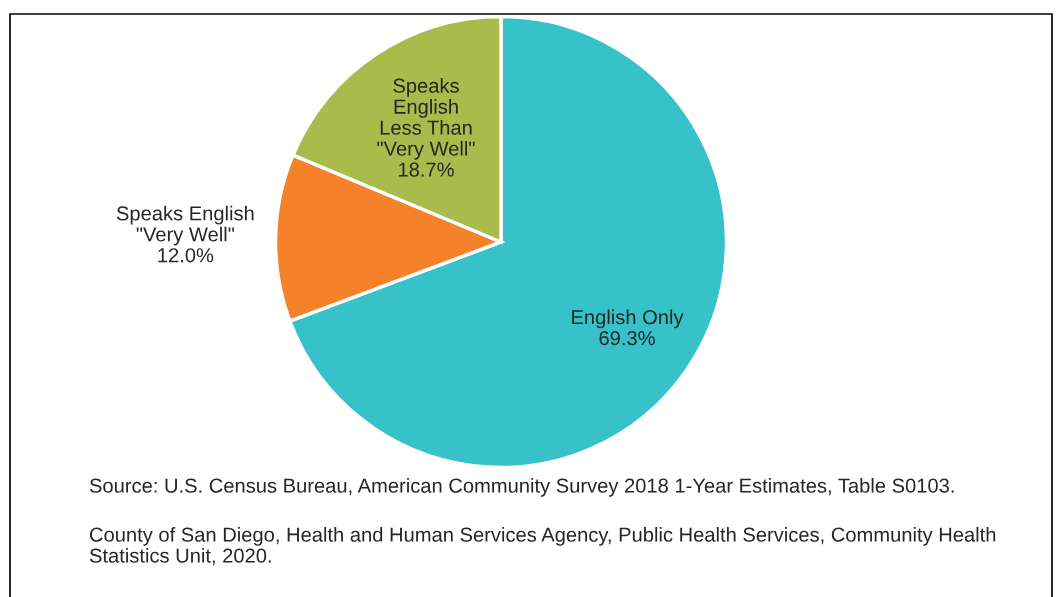  What do you see at coordinates (426, 119) in the screenshot?
I see `slice-label: Speaks English Less Than "Very Well"` at bounding box center [426, 119].